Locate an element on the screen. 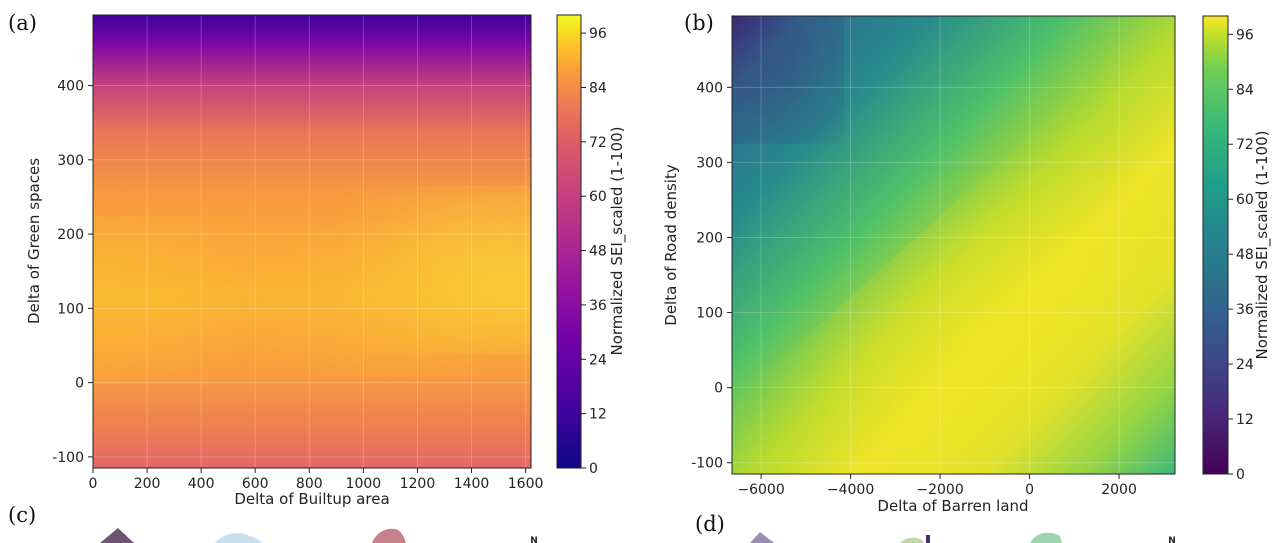 Image resolution: width=1280 pixels, height=543 pixels. y-tick-label-a: 0 is located at coordinates (79, 384).